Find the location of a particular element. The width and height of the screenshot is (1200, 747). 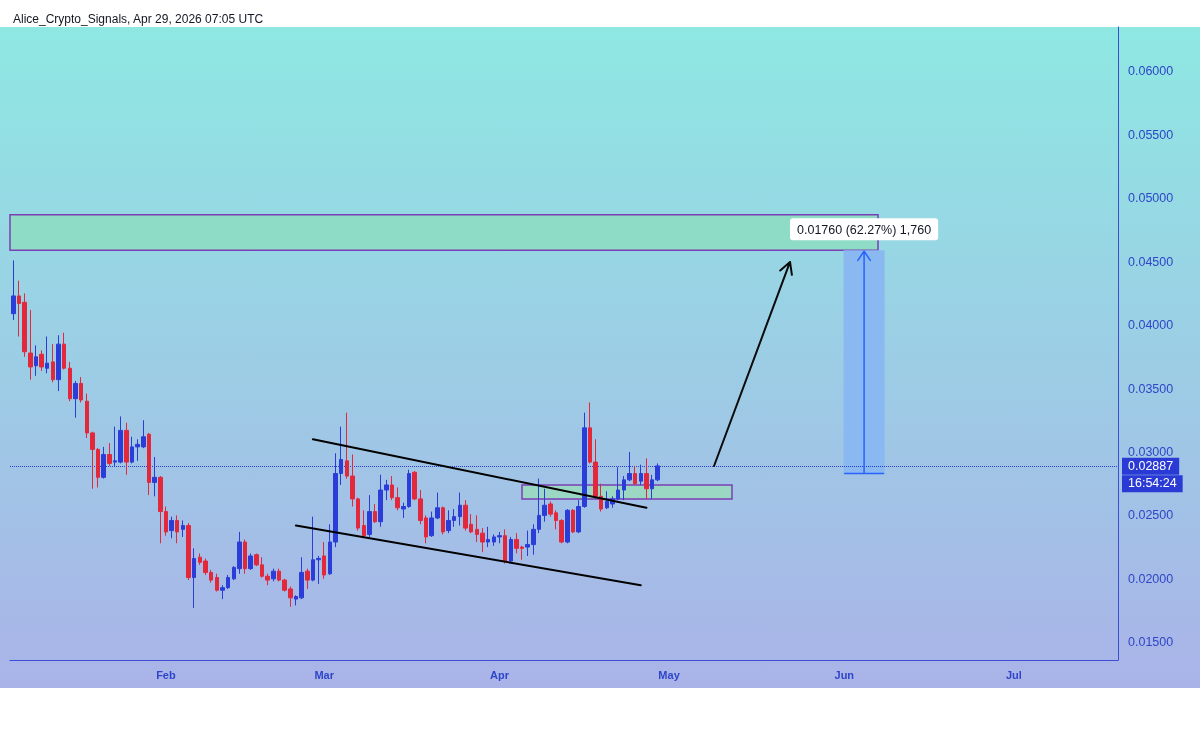

x-tick-label: Mar is located at coordinates (324, 674).